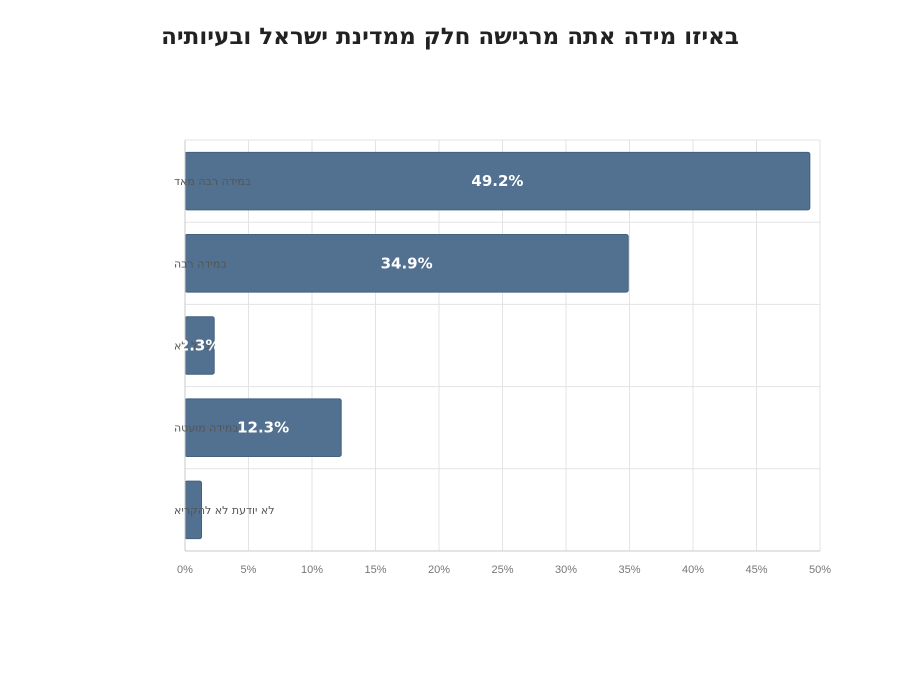 The width and height of the screenshot is (900, 700). What do you see at coordinates (212, 181) in the screenshot?
I see `category-label: במידה רבה מאד` at bounding box center [212, 181].